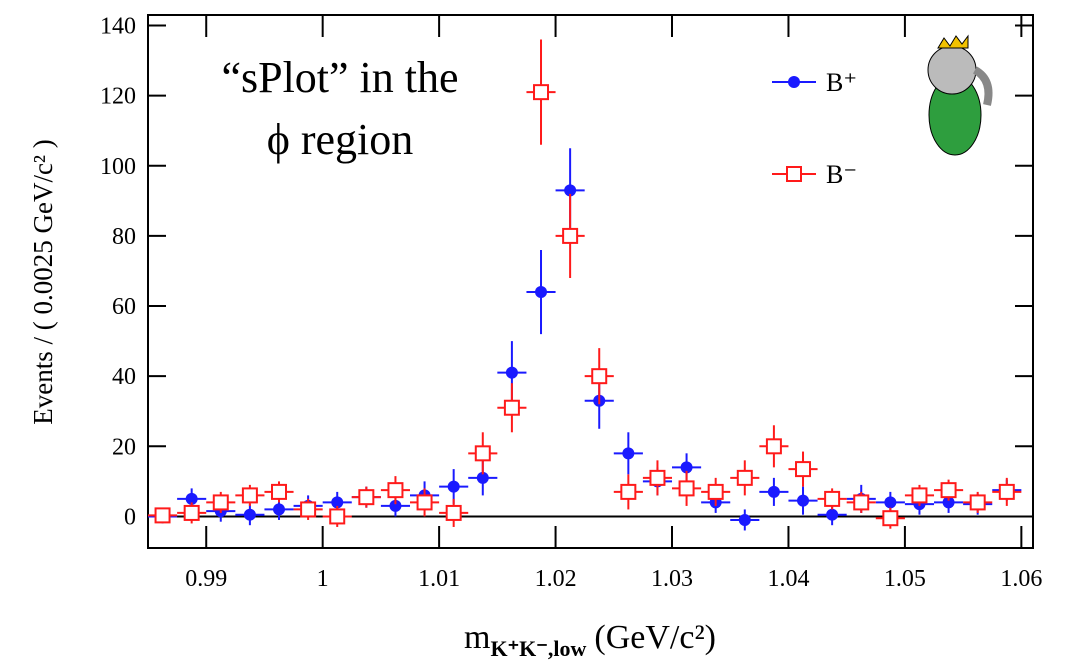  What do you see at coordinates (556, 579) in the screenshot?
I see `x-tick-label: 1.02` at bounding box center [556, 579].